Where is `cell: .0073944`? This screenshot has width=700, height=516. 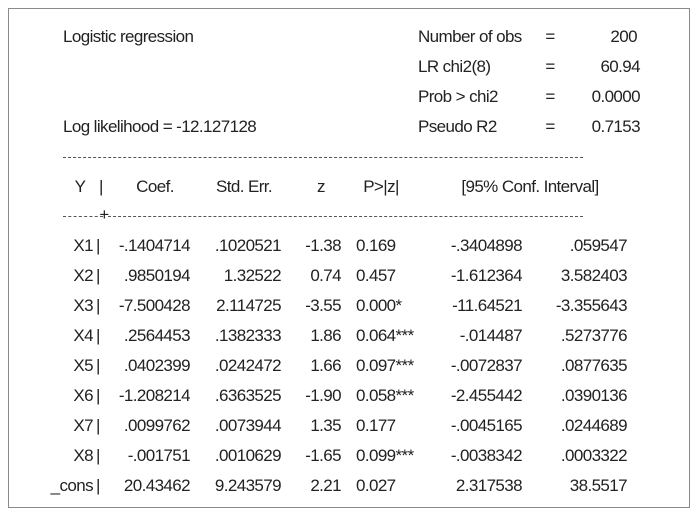 cell: .0073944 is located at coordinates (248, 425).